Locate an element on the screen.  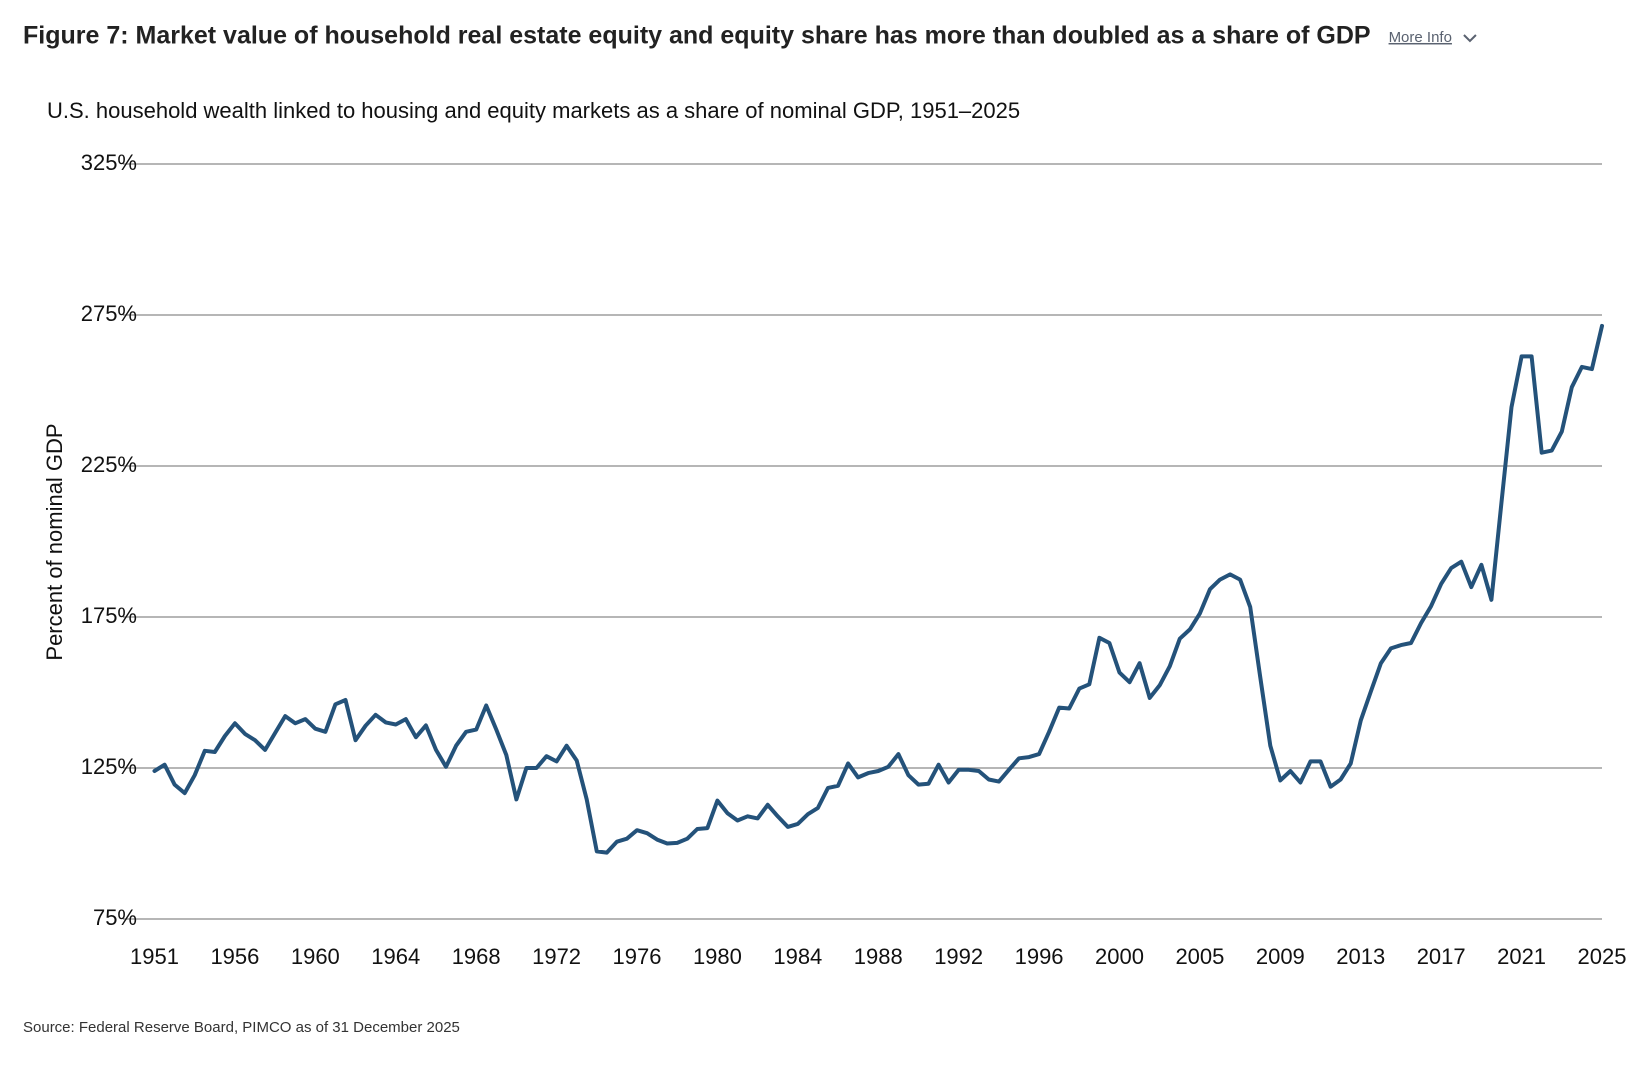
x-tick-label: 2005 is located at coordinates (1199, 956).